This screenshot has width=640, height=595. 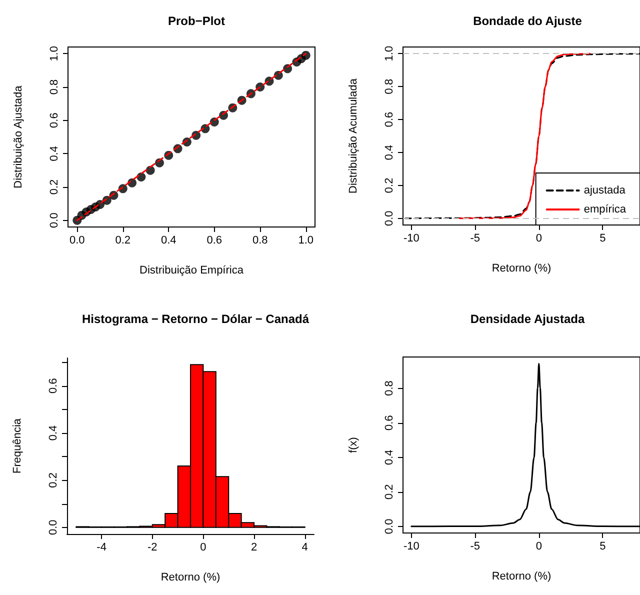 I want to click on x-tick-label: 0.4, so click(x=168, y=240).